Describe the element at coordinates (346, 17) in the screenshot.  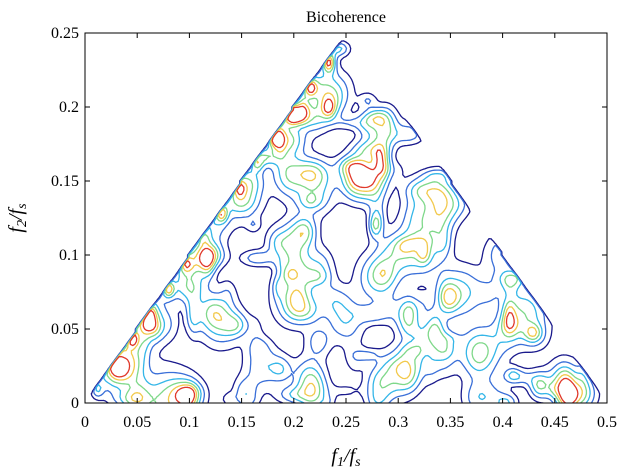
I see `chart-title: Bicoherence` at that location.